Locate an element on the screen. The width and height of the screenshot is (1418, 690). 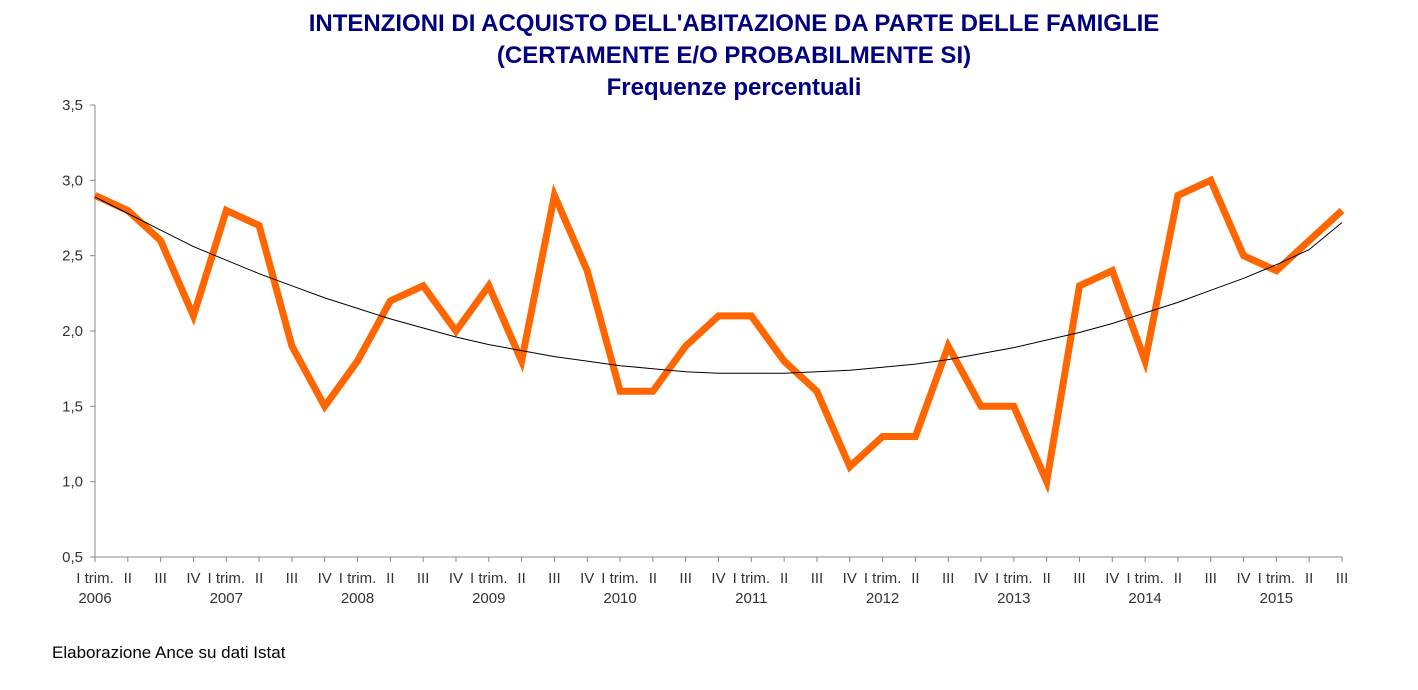
y-tick-label: 0,5 is located at coordinates (72, 557).